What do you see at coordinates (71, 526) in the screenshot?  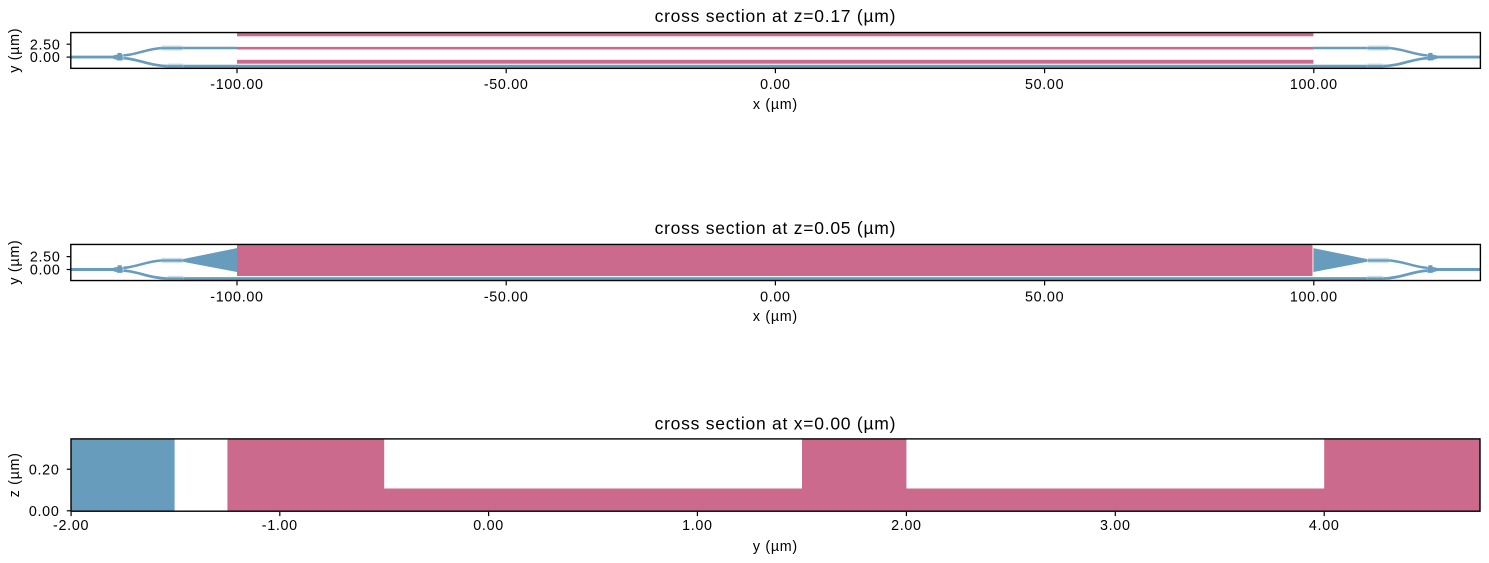 I see `svg-text: -2.00` at bounding box center [71, 526].